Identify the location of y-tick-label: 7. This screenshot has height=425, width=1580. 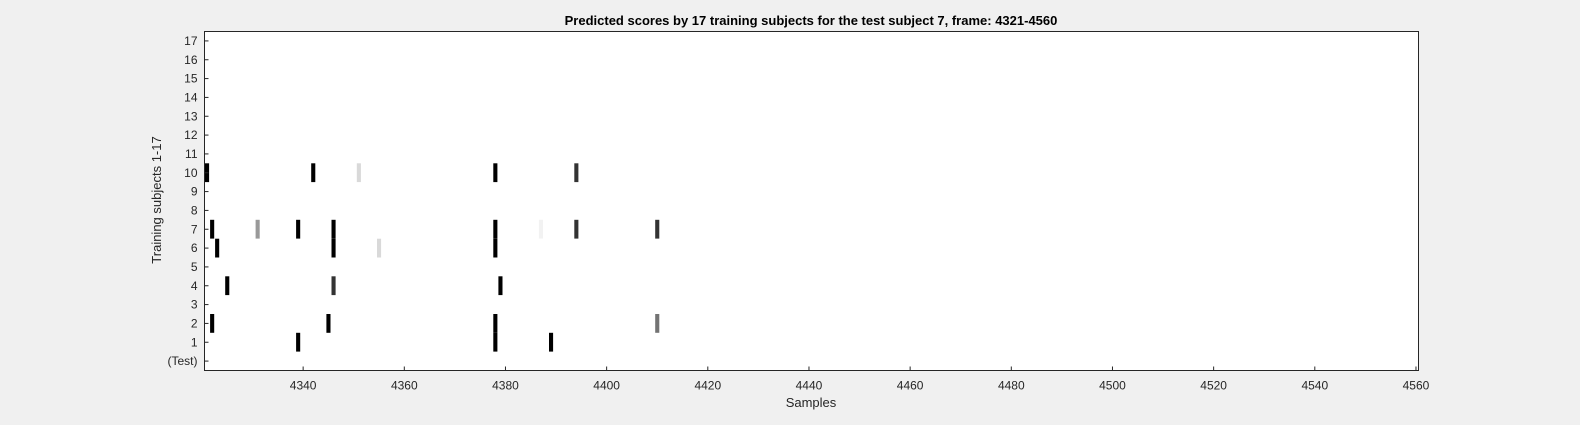
(194, 229).